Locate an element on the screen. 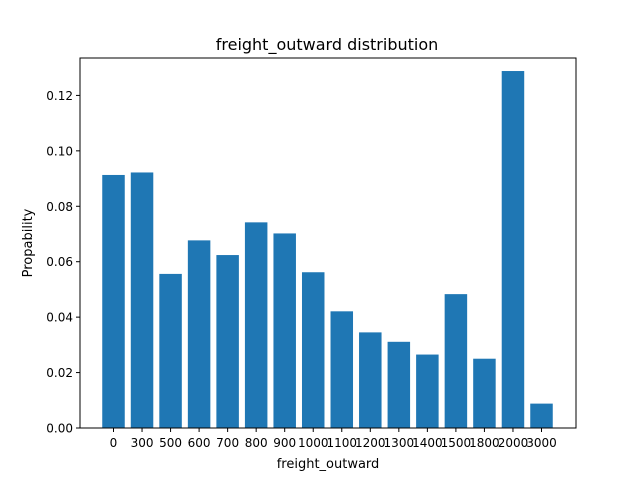 This screenshot has height=485, width=640. x-tick-label: 1300 is located at coordinates (399, 443).